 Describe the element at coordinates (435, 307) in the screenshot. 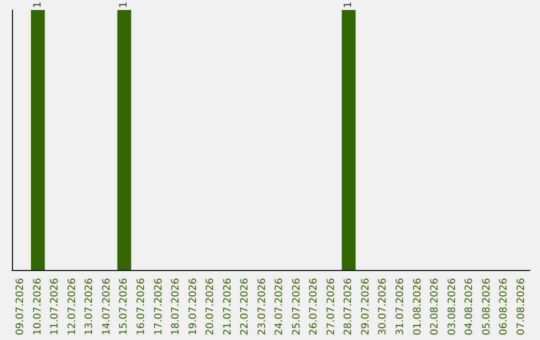

I see `x-tick-label: 02.08.2026` at that location.